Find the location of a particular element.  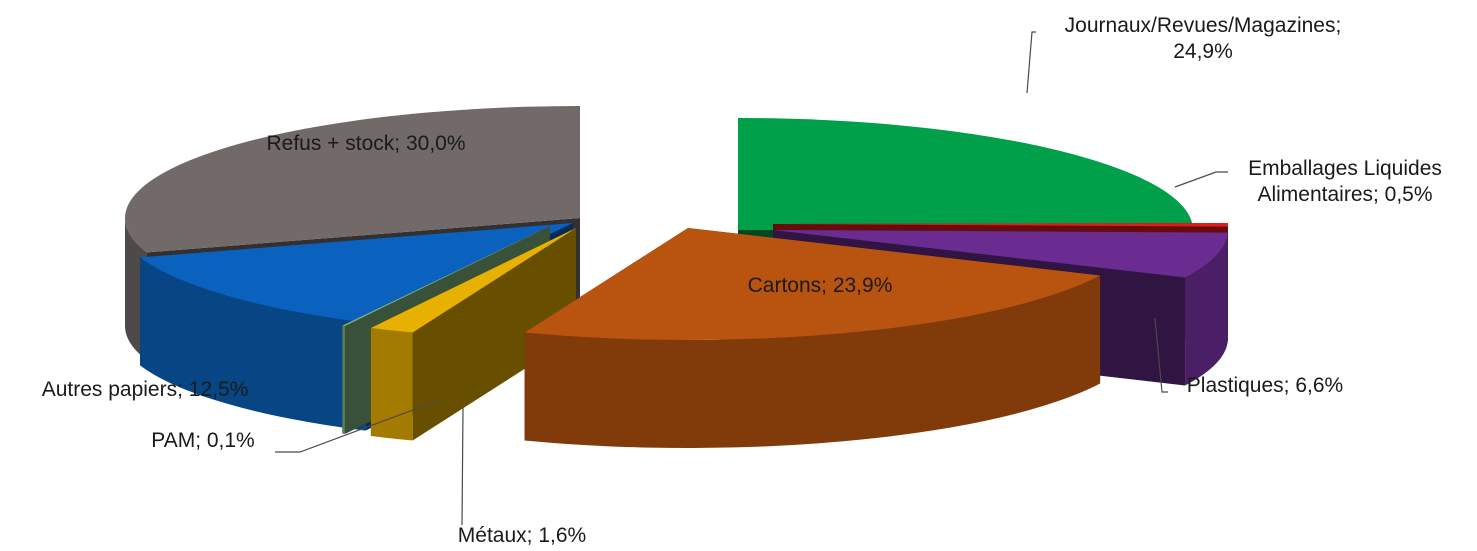

leader-line-pam is located at coordinates (358, 426).